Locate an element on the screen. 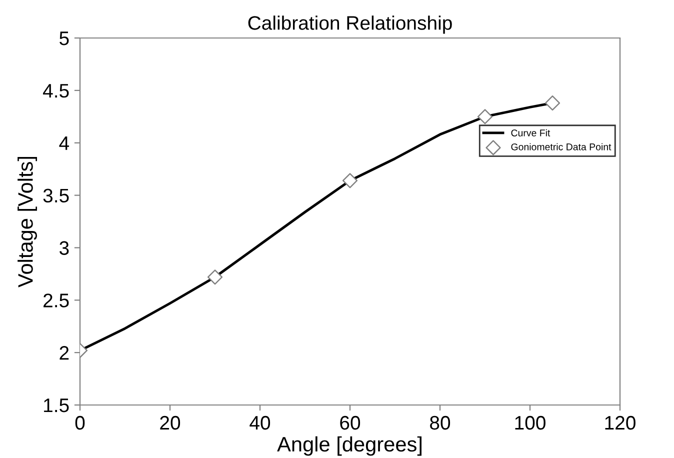  x-tick-label: 0 is located at coordinates (80, 423).